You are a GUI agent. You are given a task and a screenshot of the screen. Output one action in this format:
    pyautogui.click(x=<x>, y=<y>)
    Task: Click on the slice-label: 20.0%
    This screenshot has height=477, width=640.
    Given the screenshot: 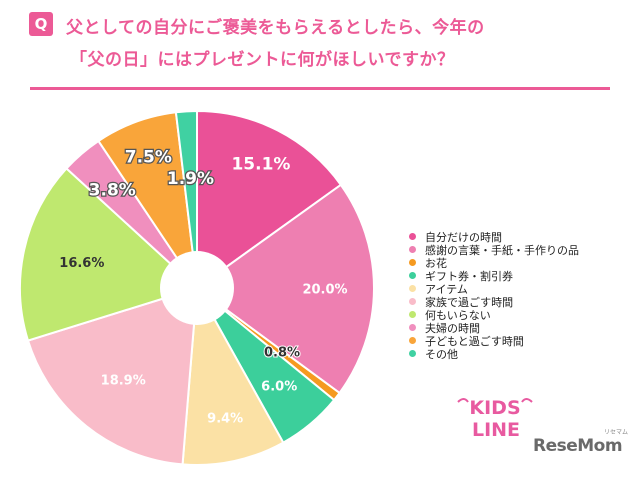 What is the action you would take?
    pyautogui.click(x=324, y=289)
    